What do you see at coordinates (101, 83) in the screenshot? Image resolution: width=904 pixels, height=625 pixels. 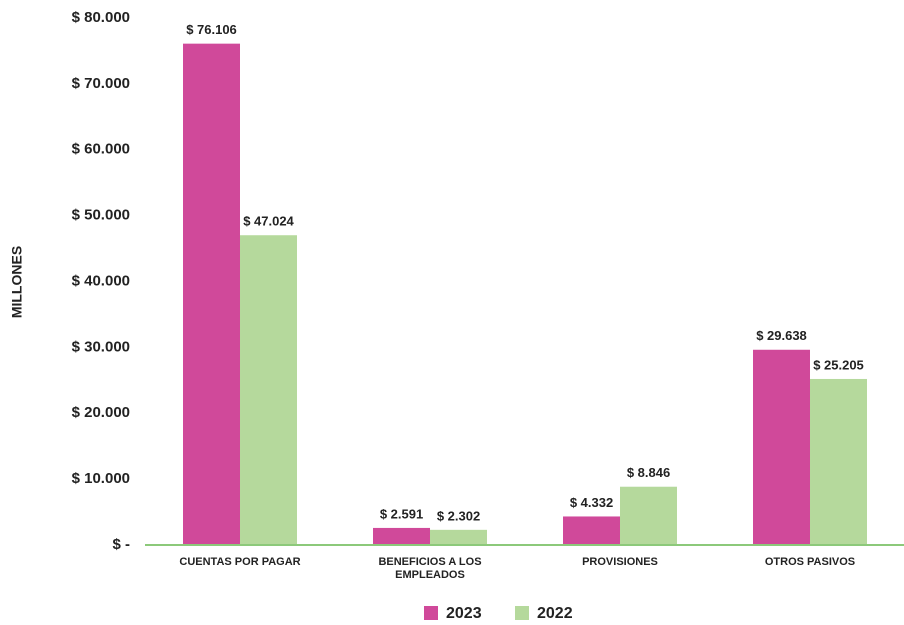 I see `y-tick-label: $ 70.000` at bounding box center [101, 83].